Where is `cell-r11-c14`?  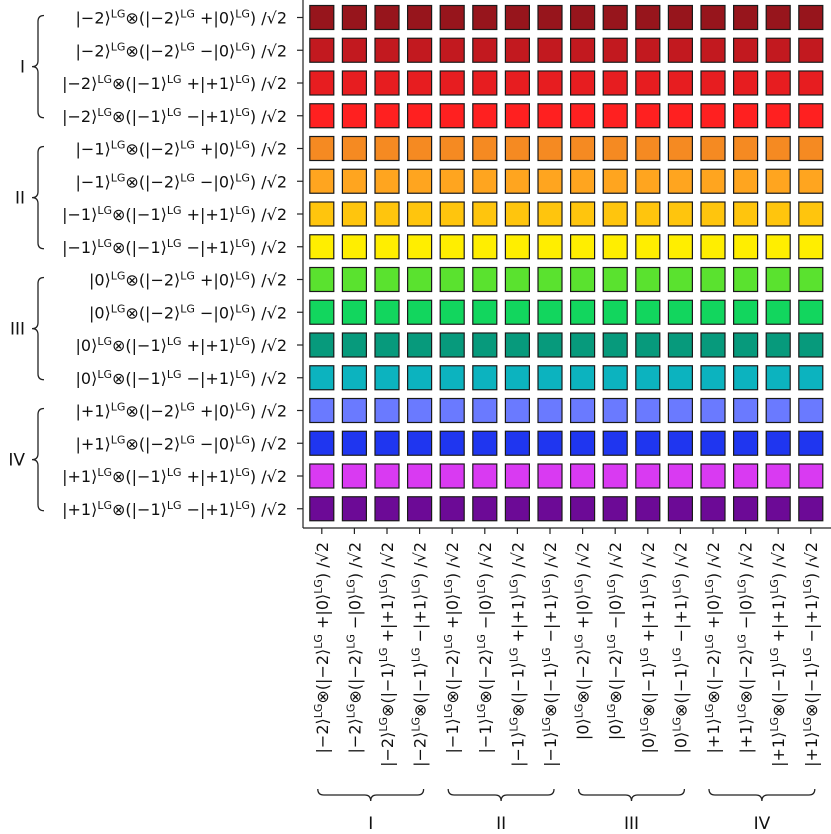
cell-r11-c14 is located at coordinates (745, 345).